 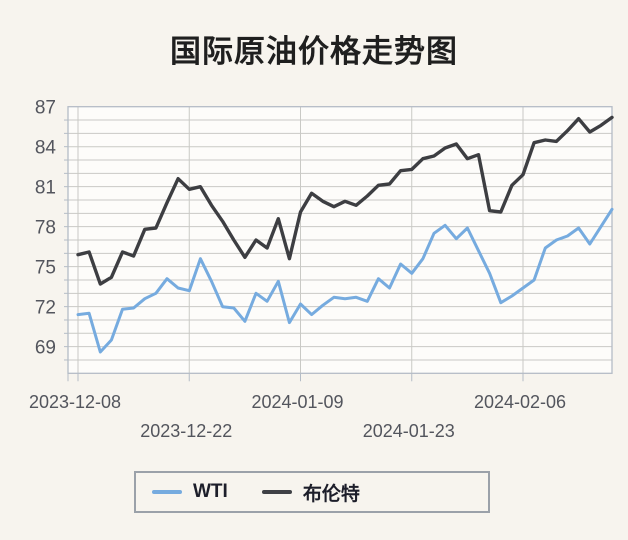 What do you see at coordinates (297, 402) in the screenshot?
I see `x-axis-label: 2024-01-09` at bounding box center [297, 402].